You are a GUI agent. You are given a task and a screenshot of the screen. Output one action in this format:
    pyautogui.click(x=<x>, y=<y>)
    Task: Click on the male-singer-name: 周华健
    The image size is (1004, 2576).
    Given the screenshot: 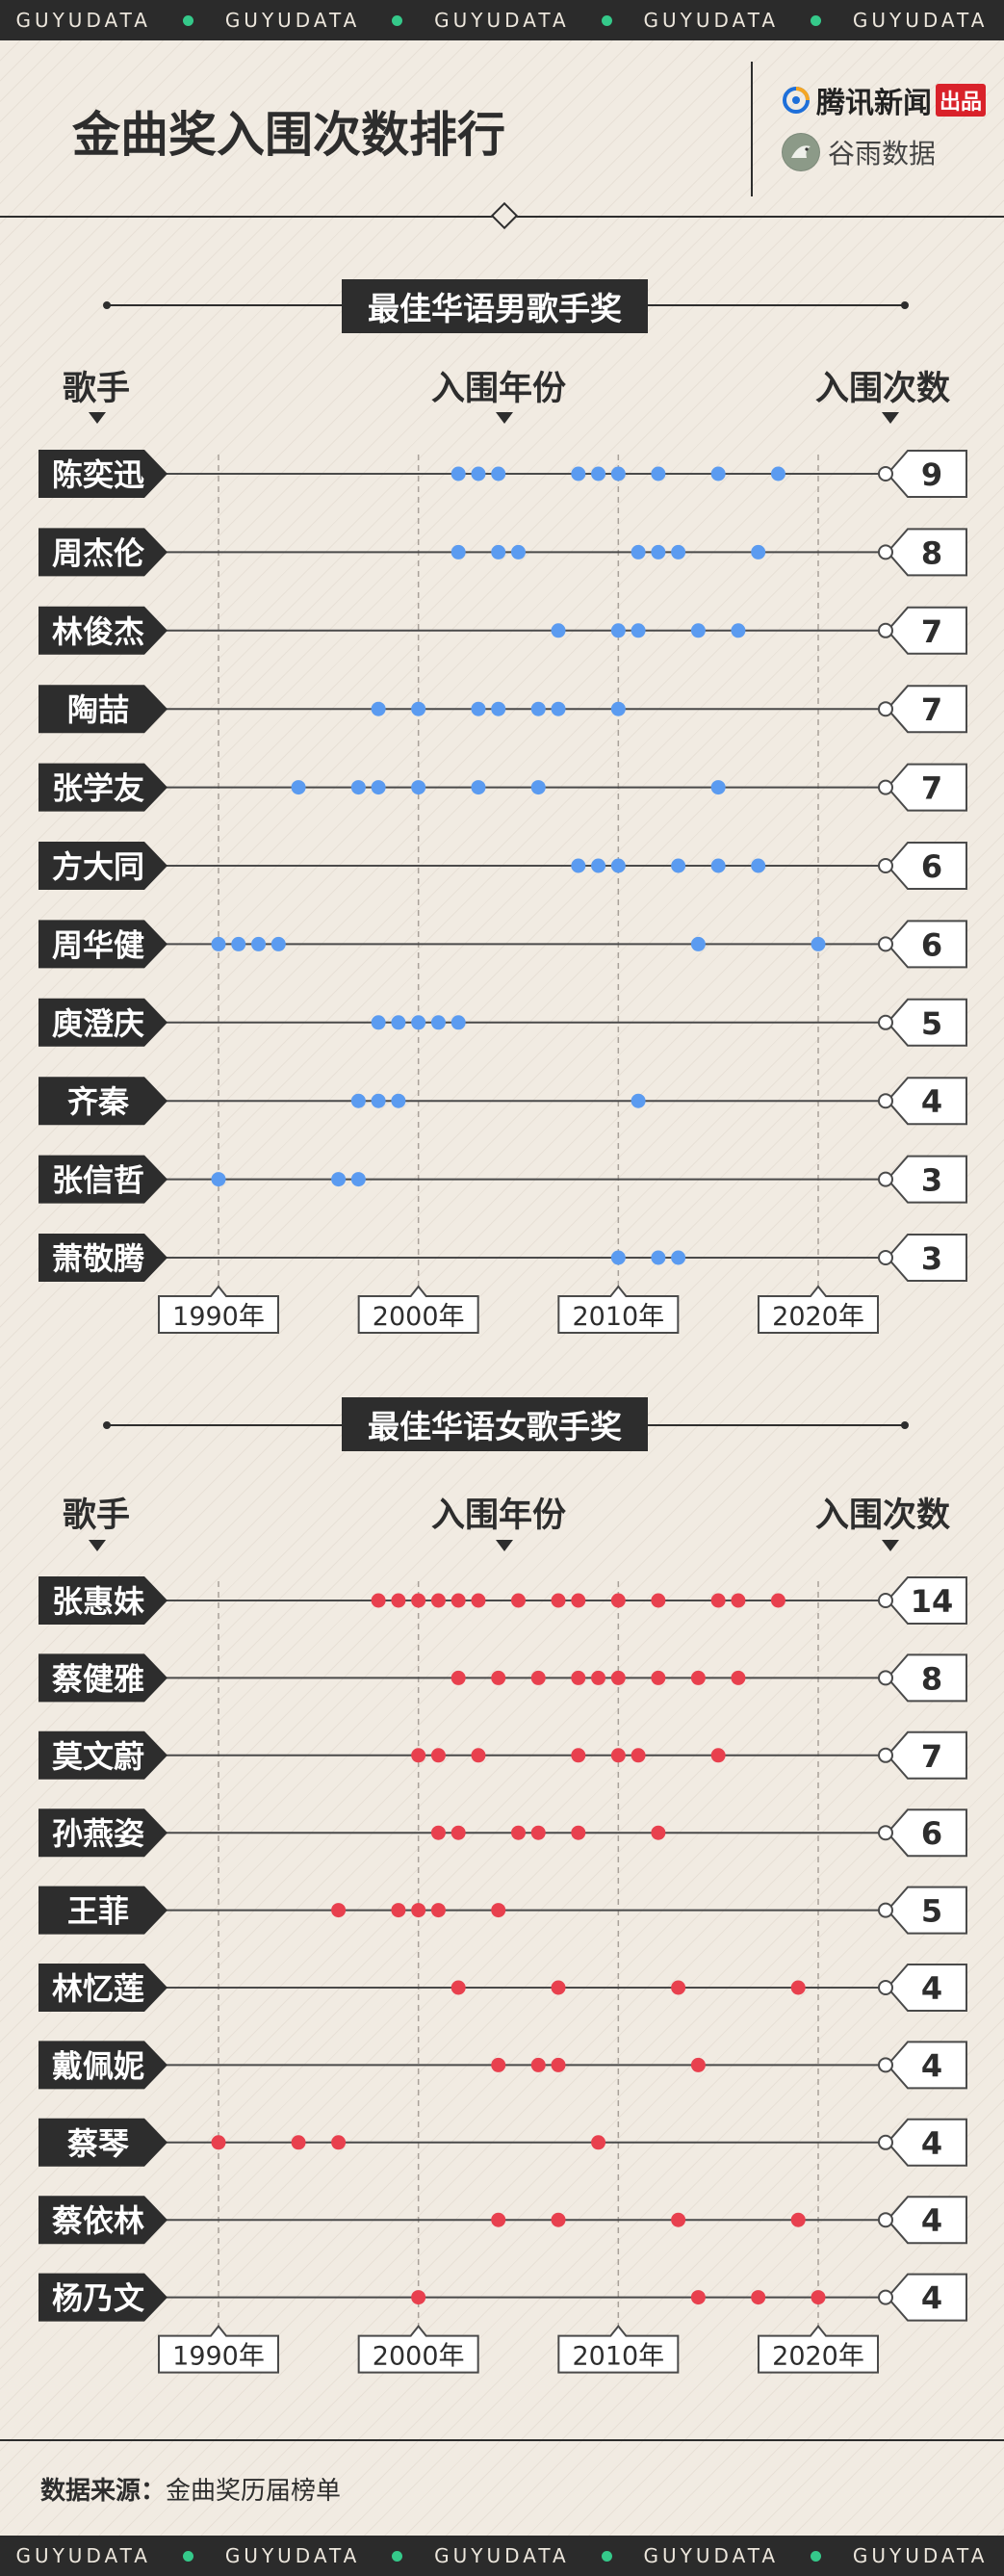 What is the action you would take?
    pyautogui.click(x=98, y=944)
    